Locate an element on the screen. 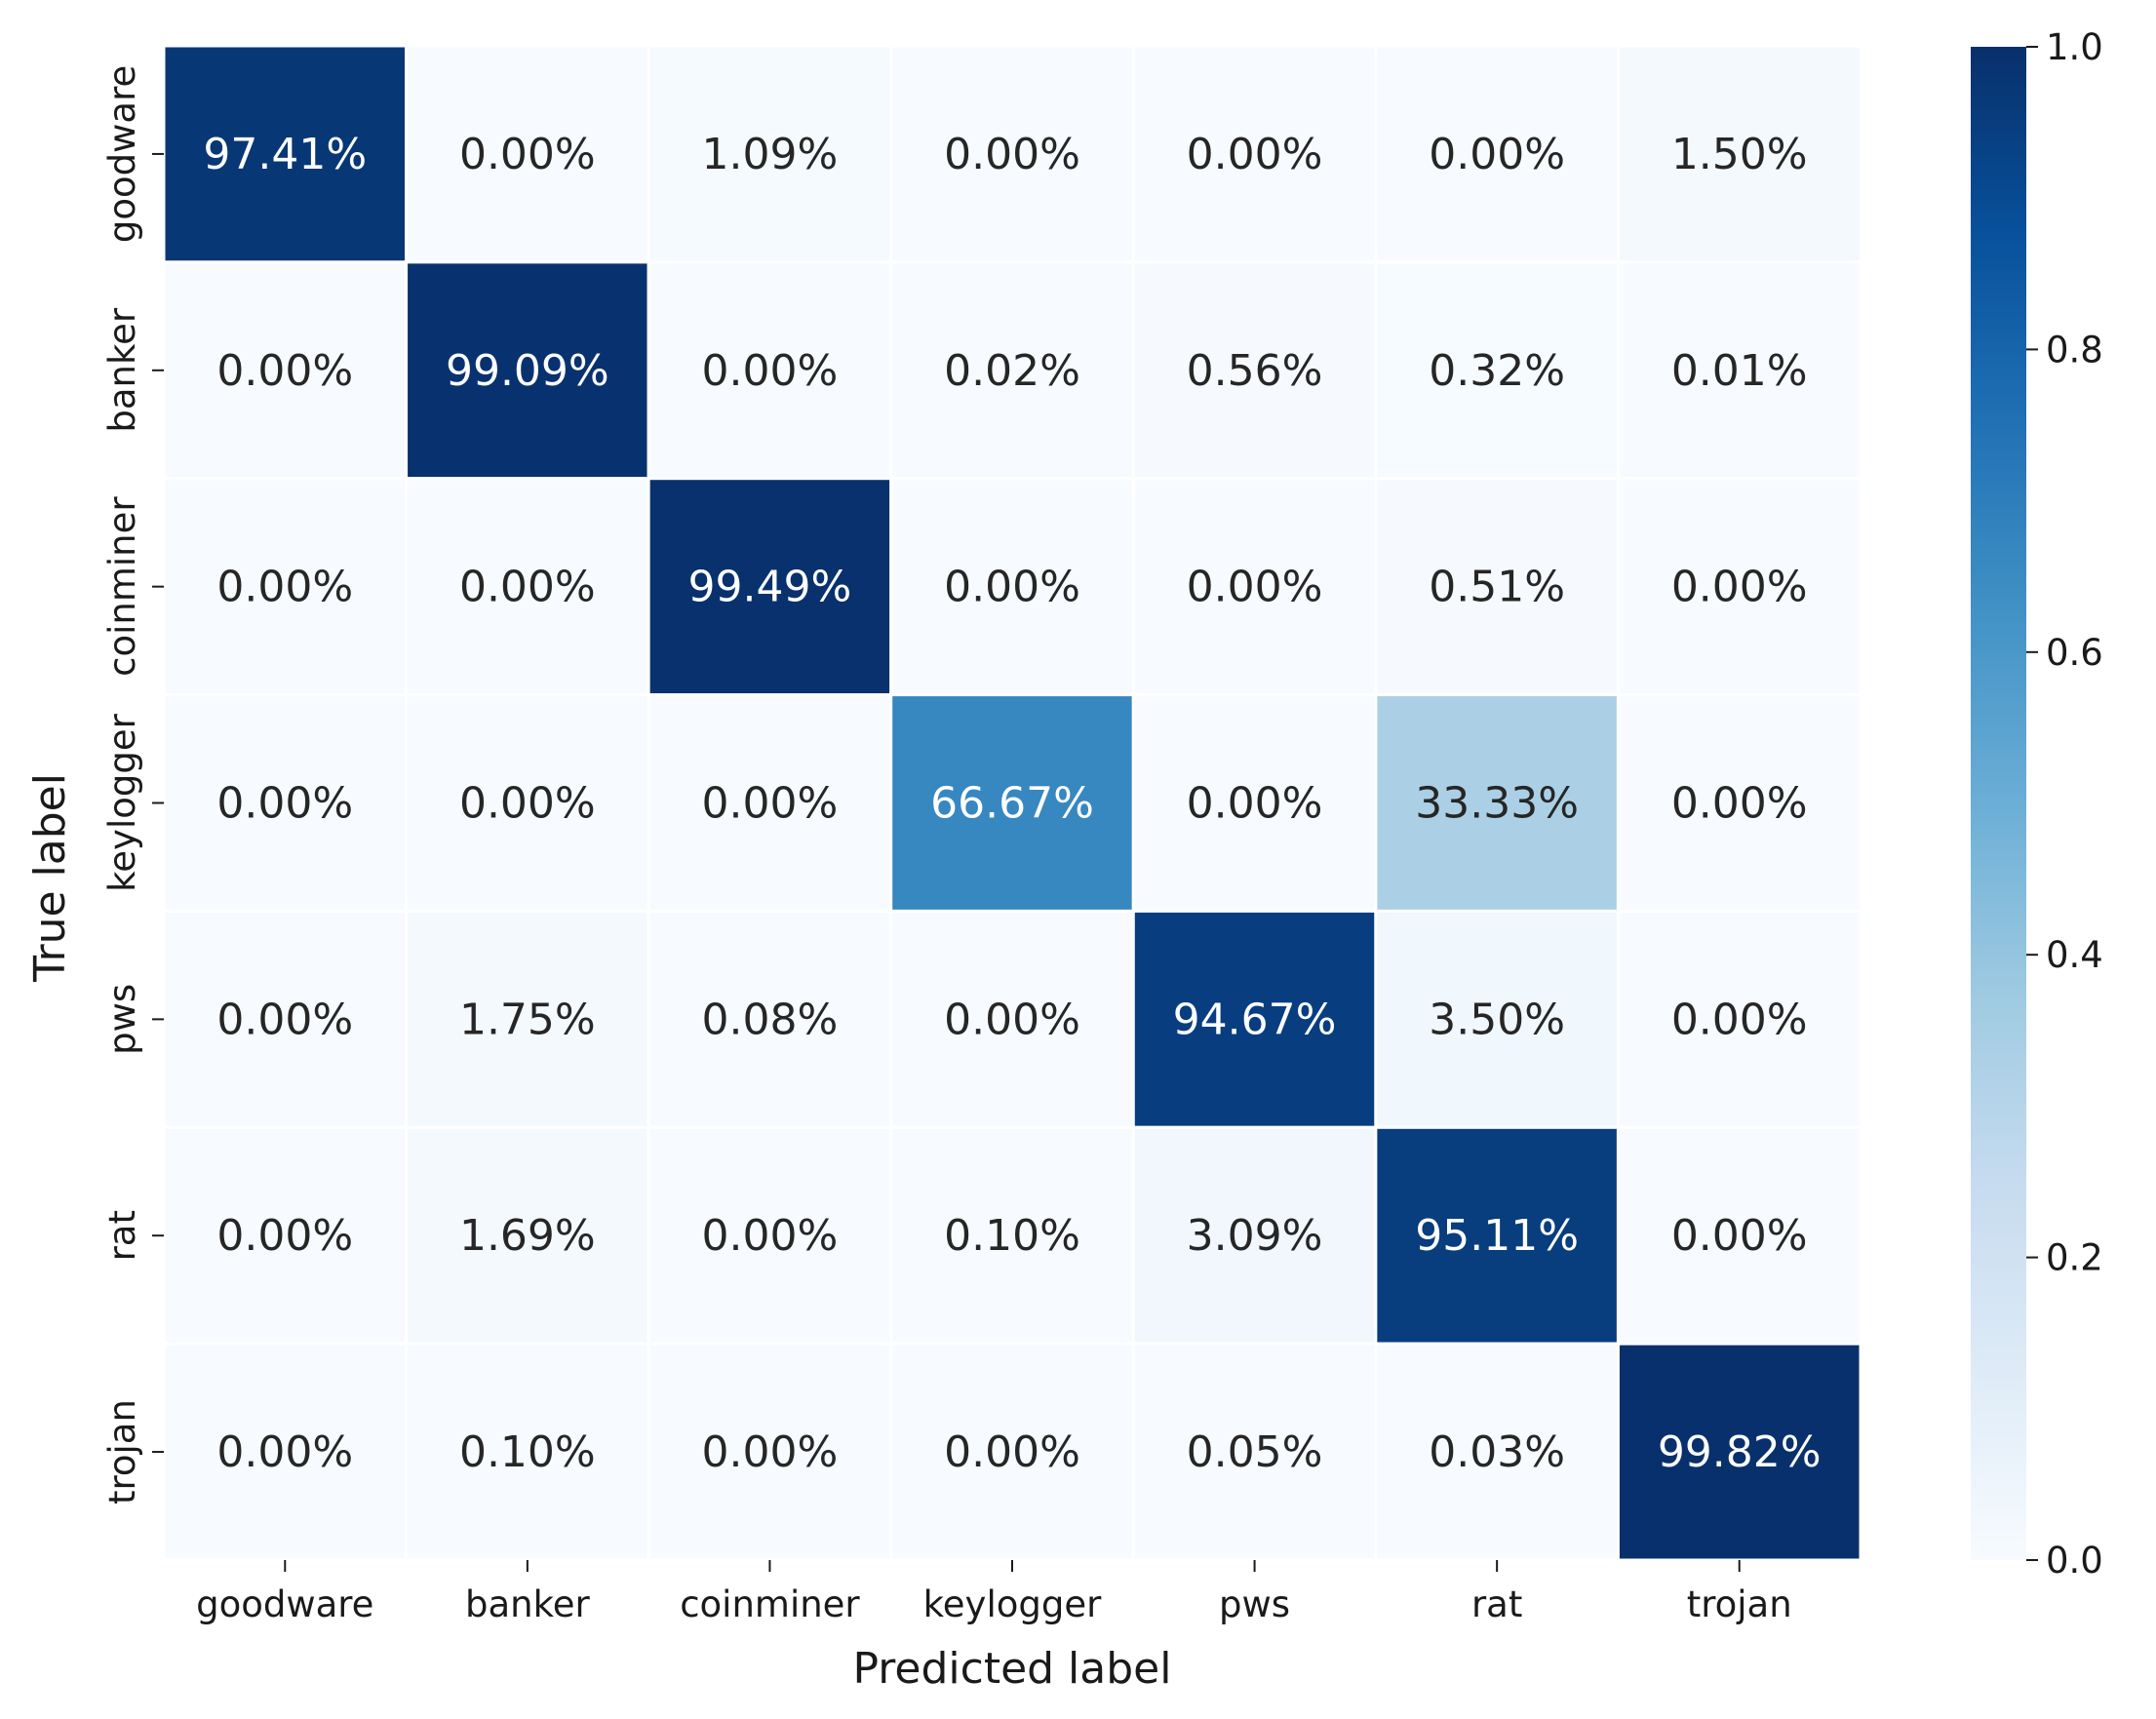  heatmap-cell-trojan-keylogger is located at coordinates (1012, 1452).